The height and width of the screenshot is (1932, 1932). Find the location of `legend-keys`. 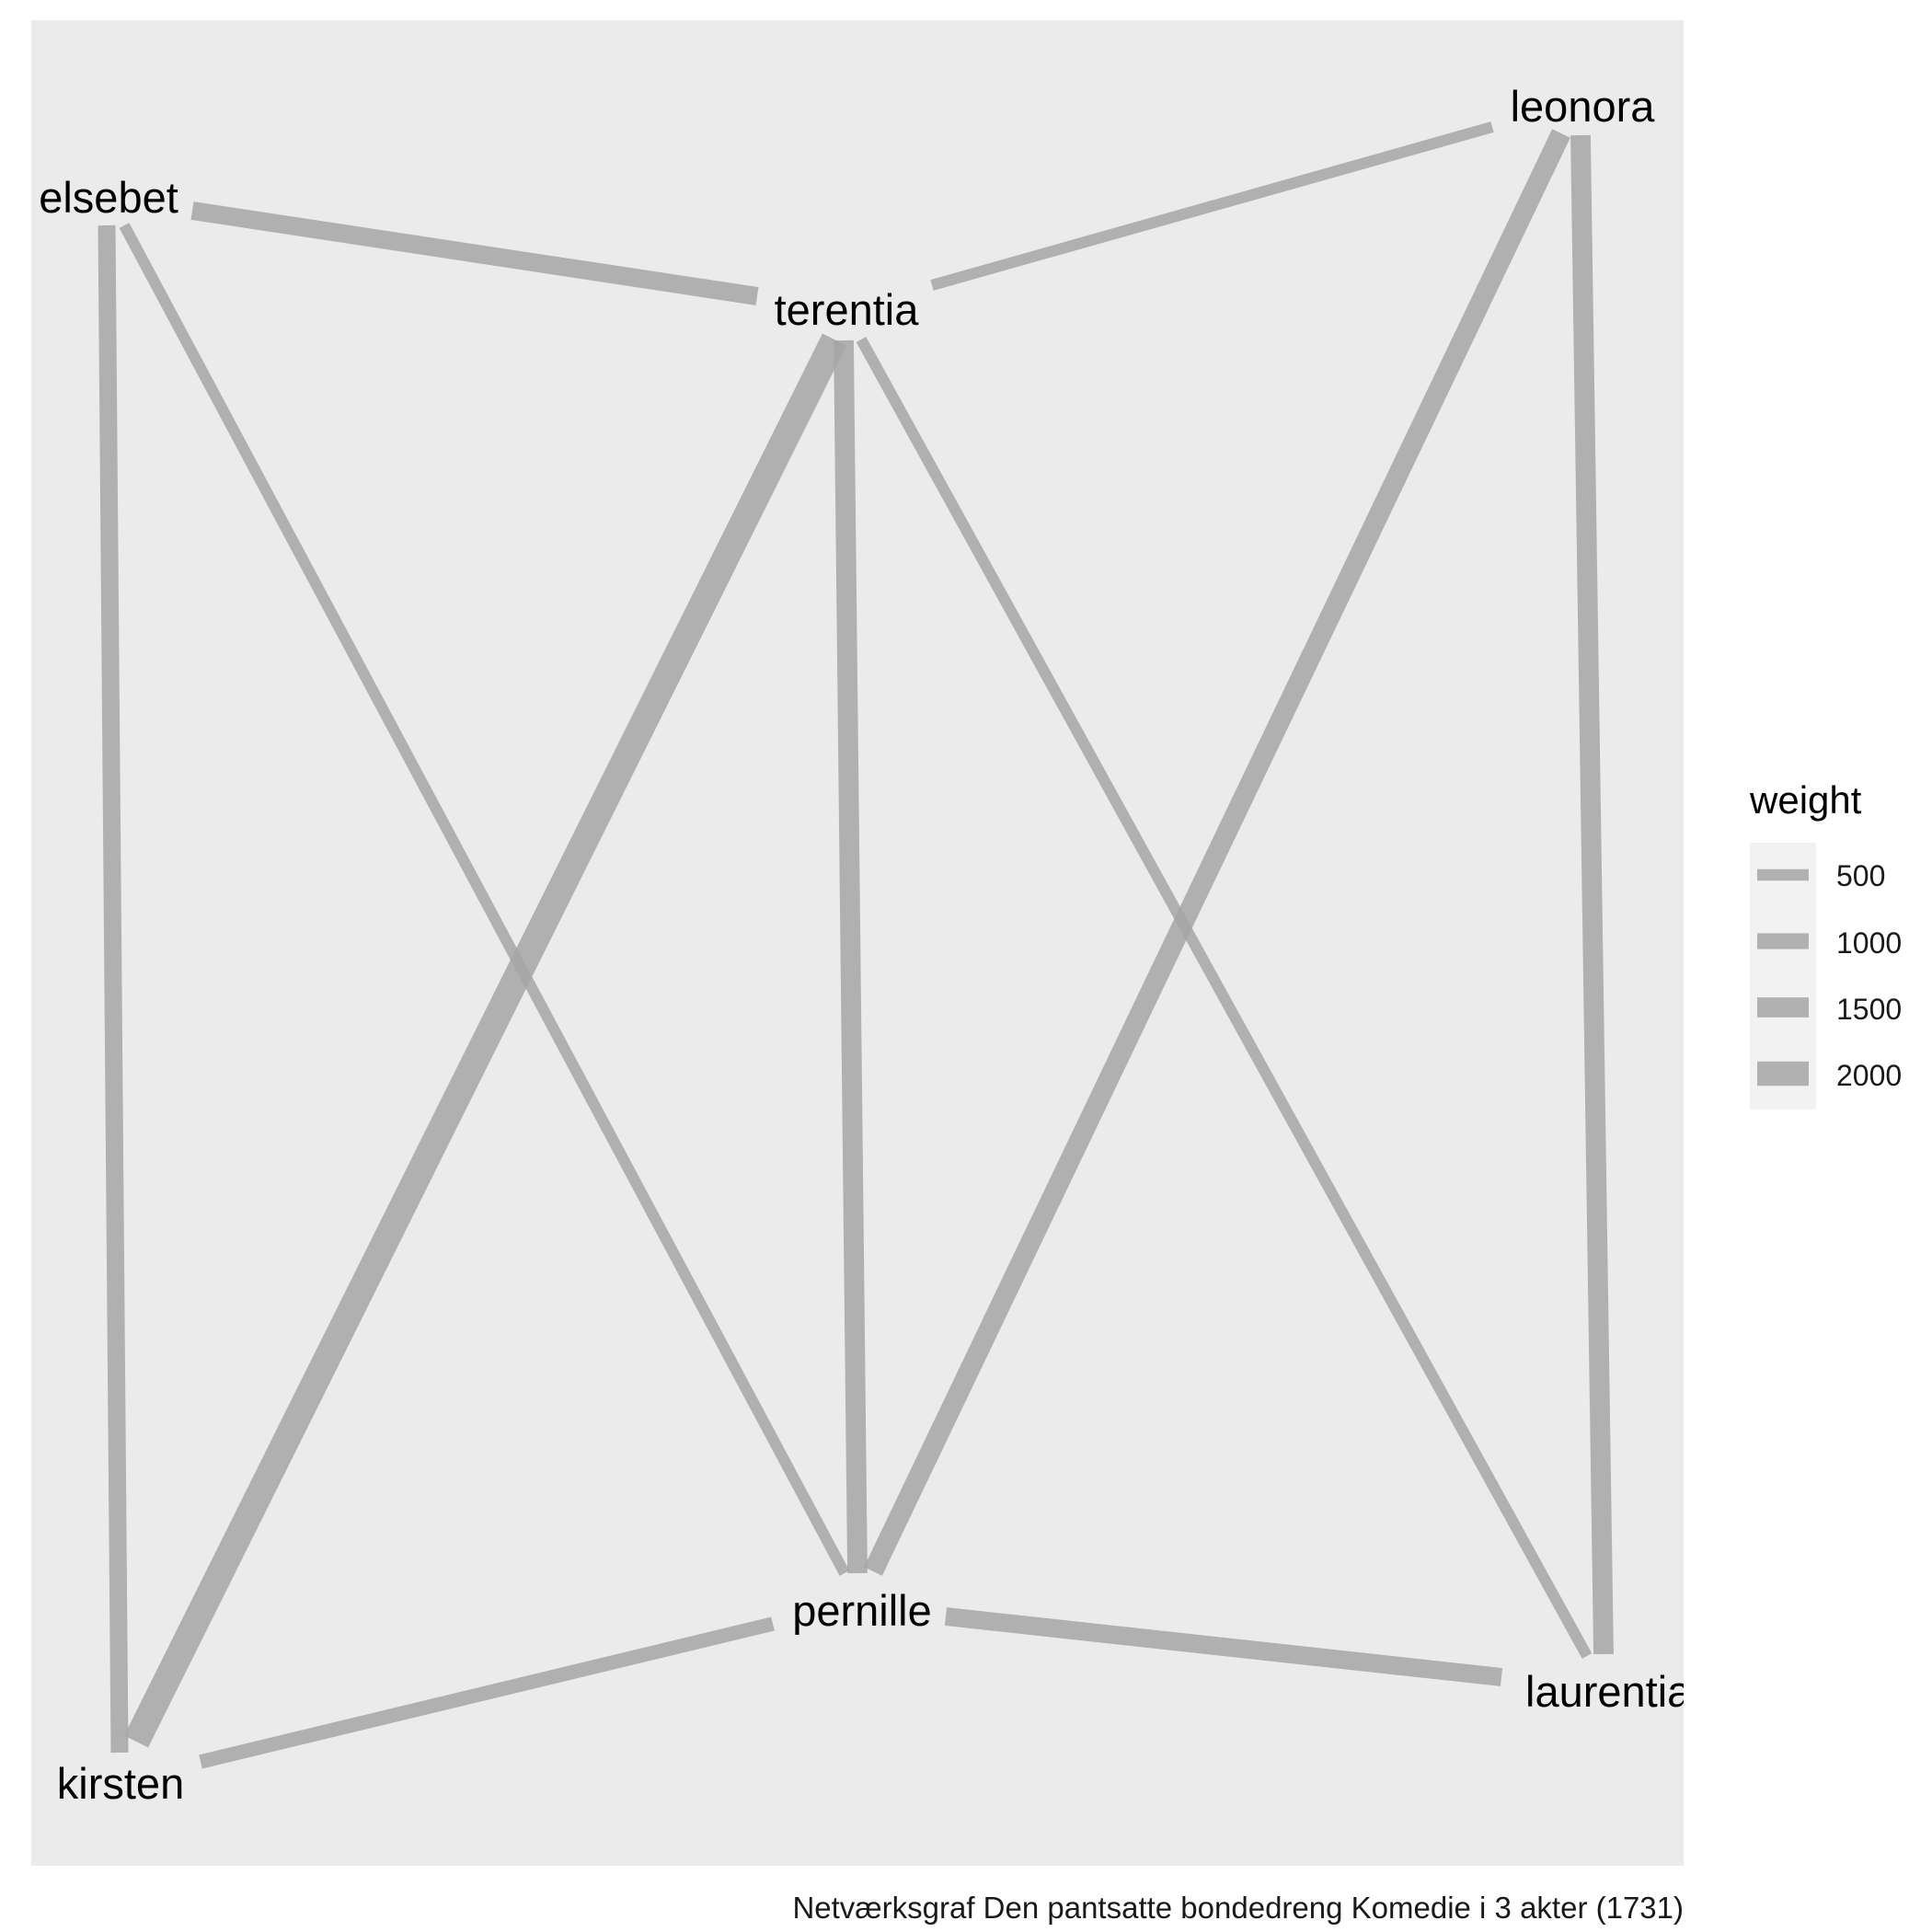

legend-keys is located at coordinates (1783, 977).